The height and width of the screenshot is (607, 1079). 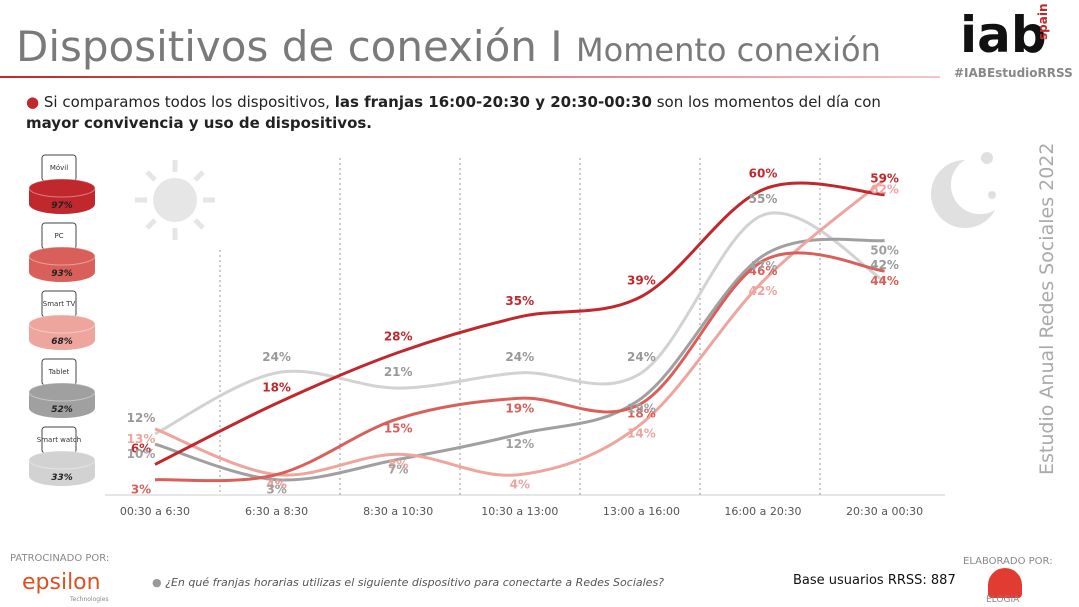 What do you see at coordinates (1047, 308) in the screenshot?
I see `side-title: Estudio Anual Redes Sociales 2022` at bounding box center [1047, 308].